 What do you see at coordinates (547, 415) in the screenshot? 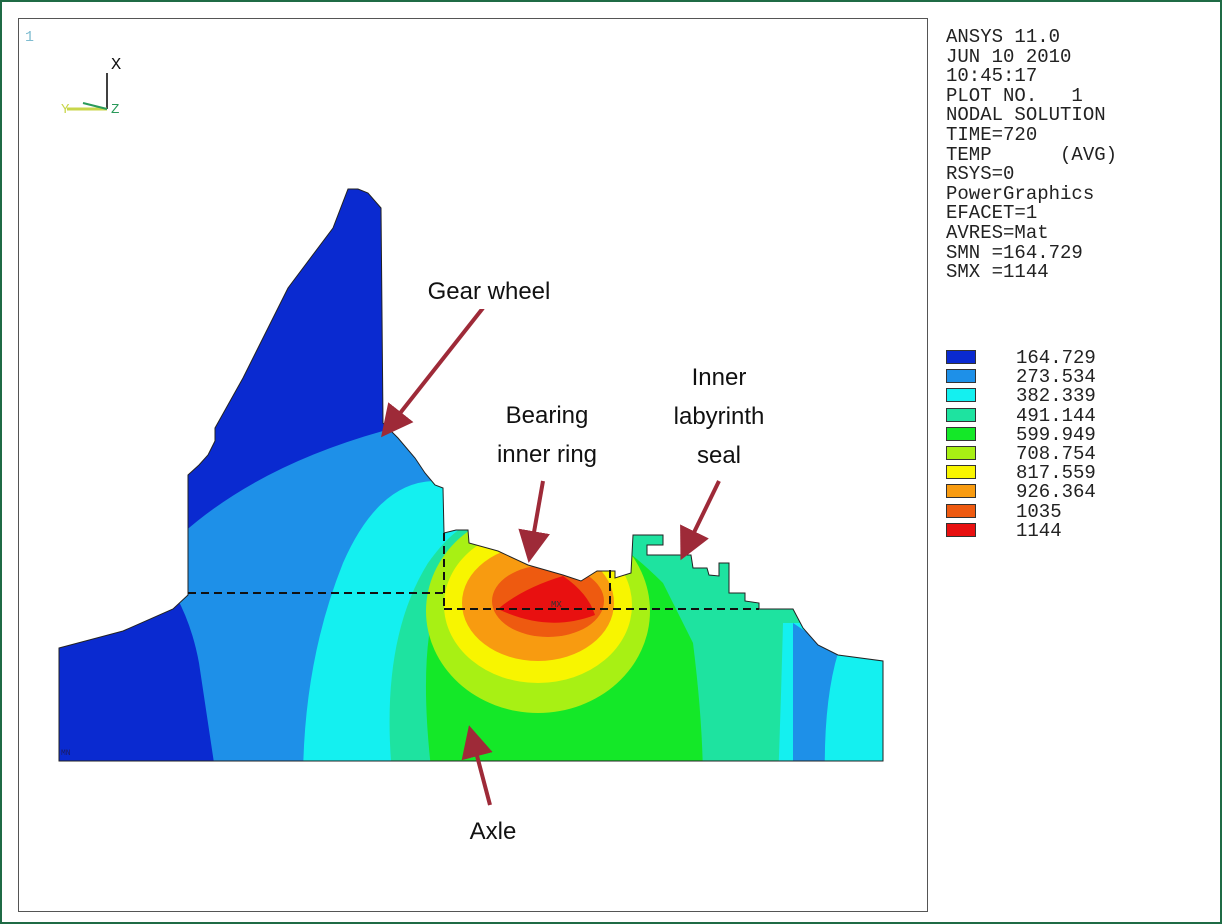
I see `bearing-label-line1: Bearing` at bounding box center [547, 415].